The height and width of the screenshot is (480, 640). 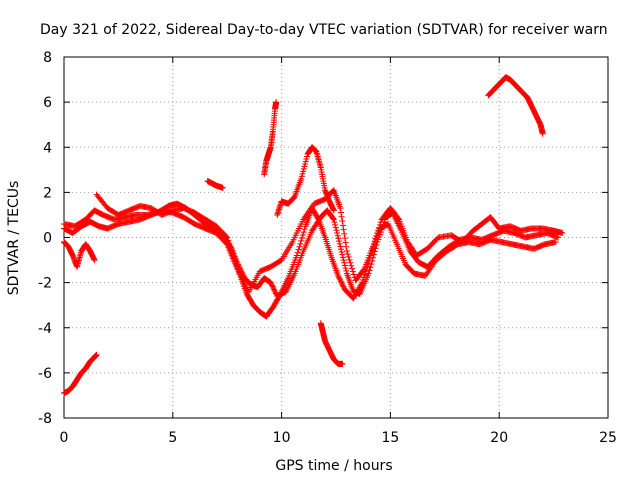 I want to click on x-tick-label: 20, so click(x=499, y=438).